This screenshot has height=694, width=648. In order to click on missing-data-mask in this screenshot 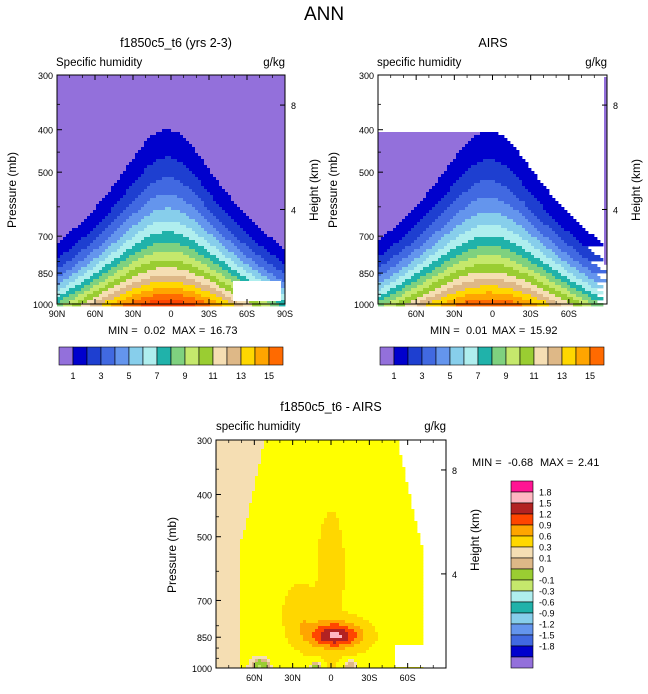, I will do `click(420, 656)`.